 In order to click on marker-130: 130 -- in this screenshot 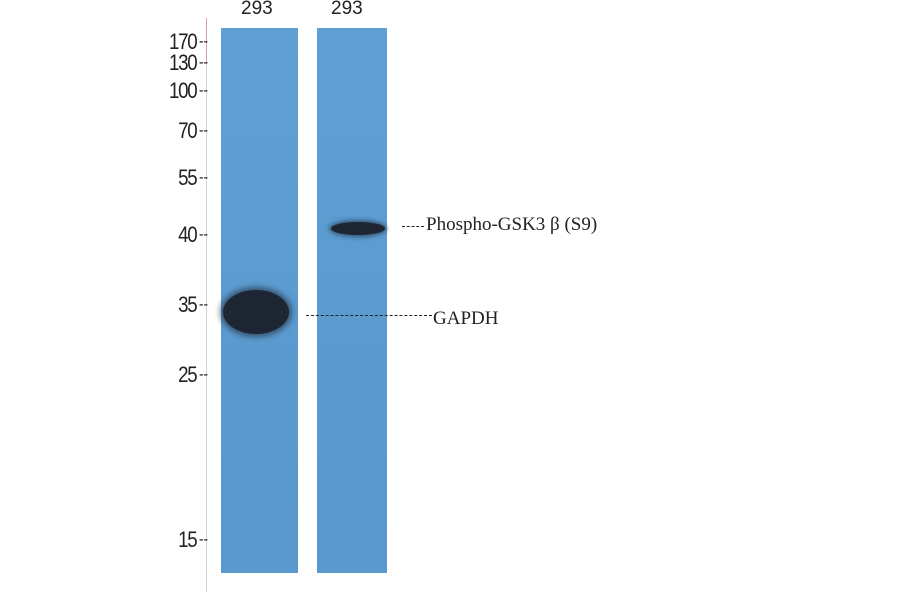, I will do `click(170, 62)`.